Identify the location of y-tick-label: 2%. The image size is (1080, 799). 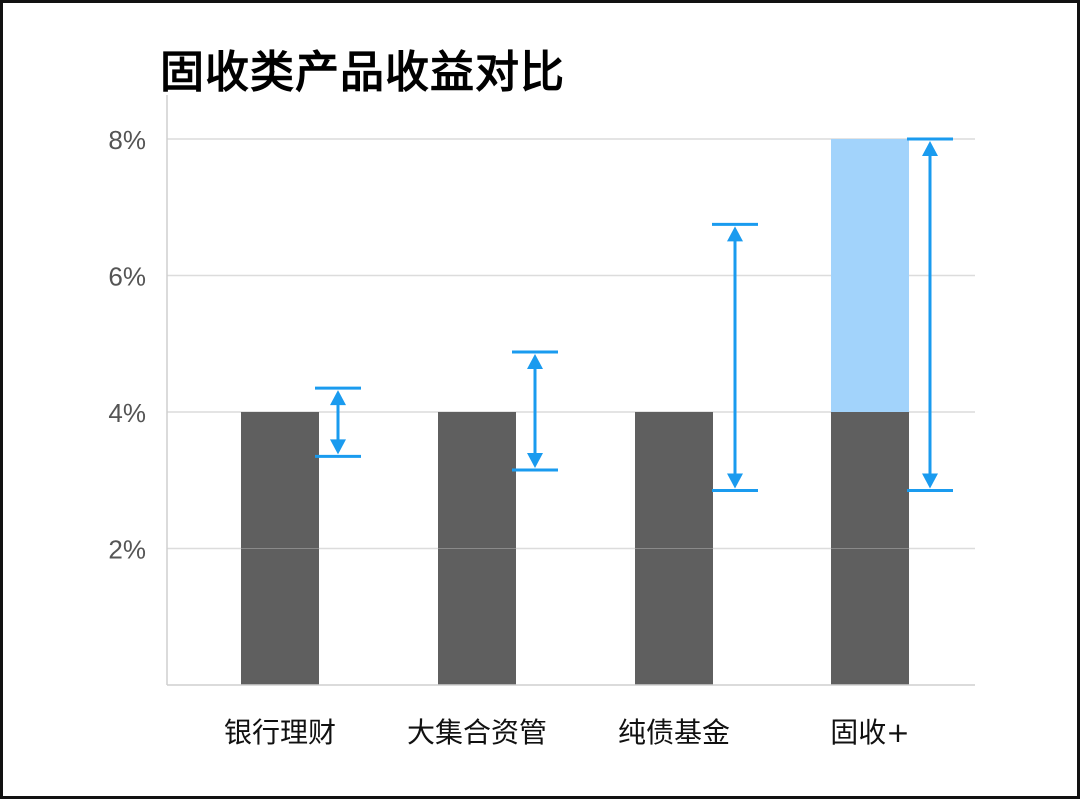
(127, 550).